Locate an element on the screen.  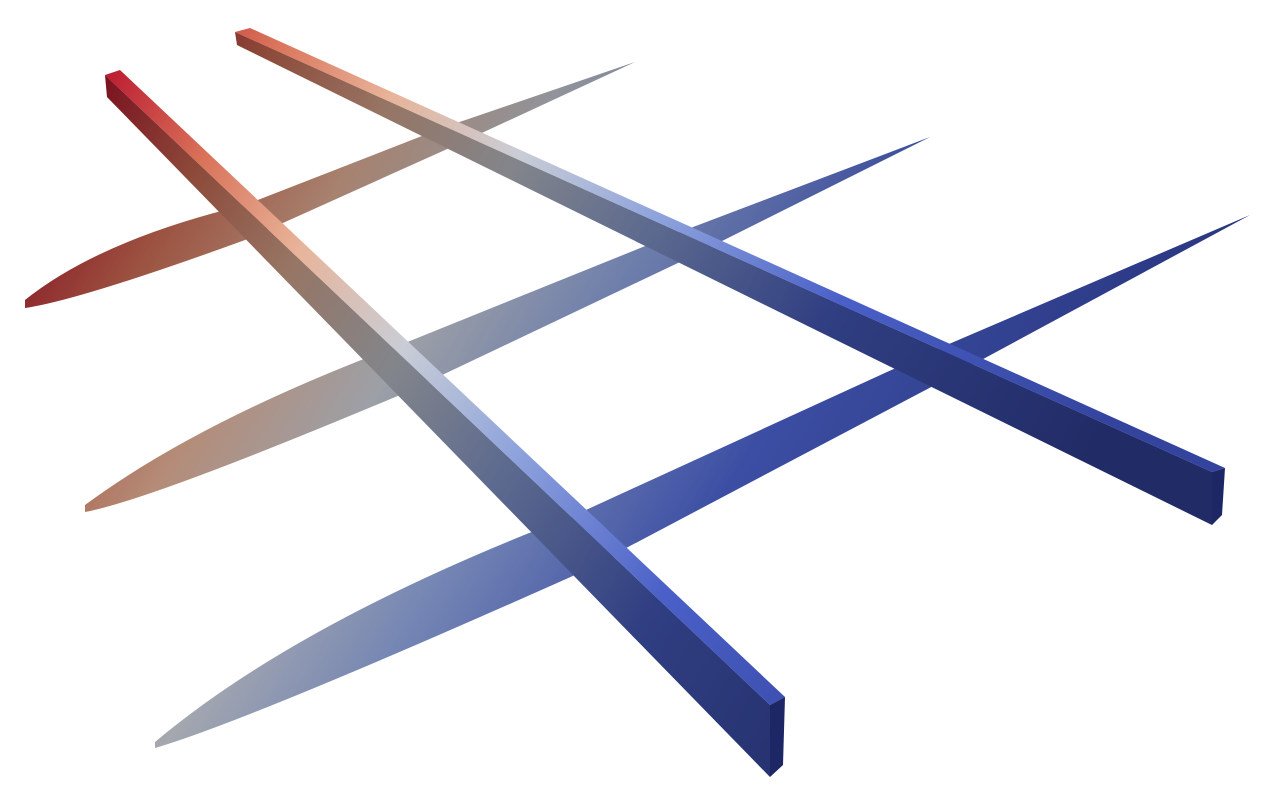
blade-shade is located at coordinates (330, 185).